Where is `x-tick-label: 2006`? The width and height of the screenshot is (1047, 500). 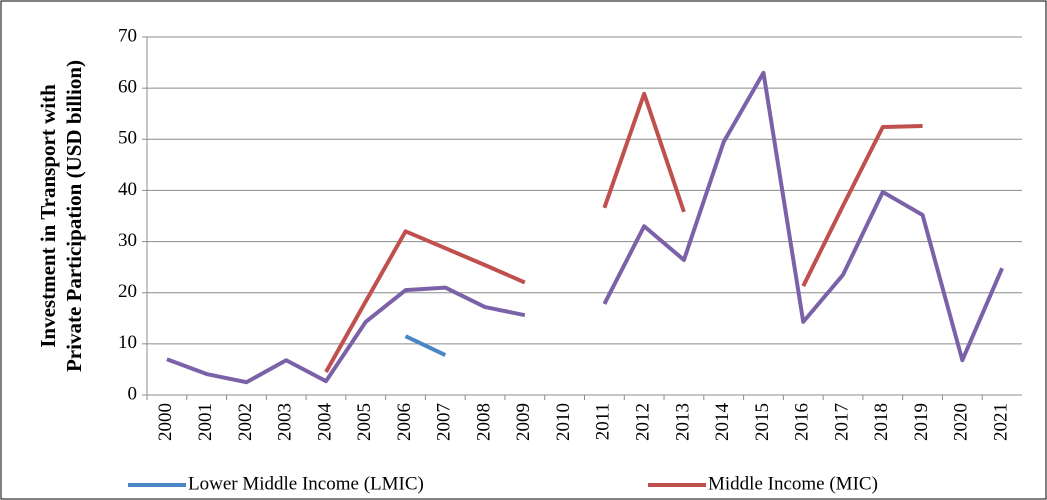 x-tick-label: 2006 is located at coordinates (404, 422).